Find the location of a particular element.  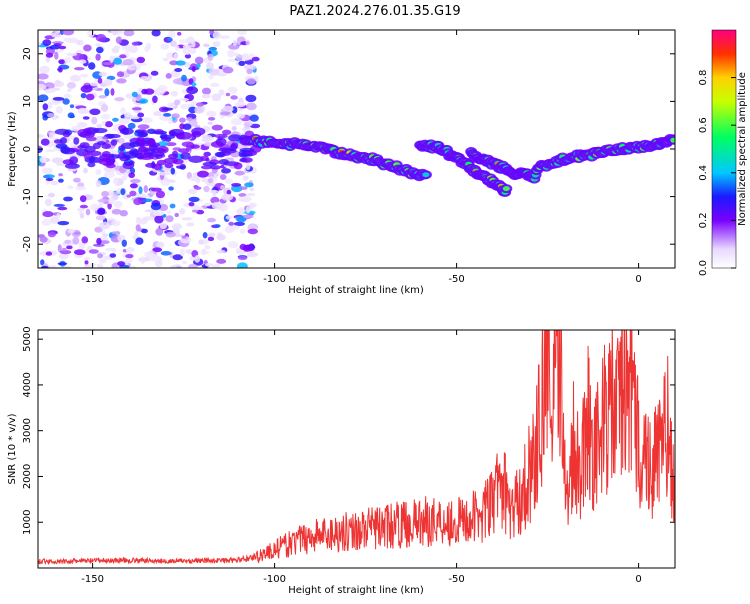

y-tick-label: -20 is located at coordinates (27, 244).